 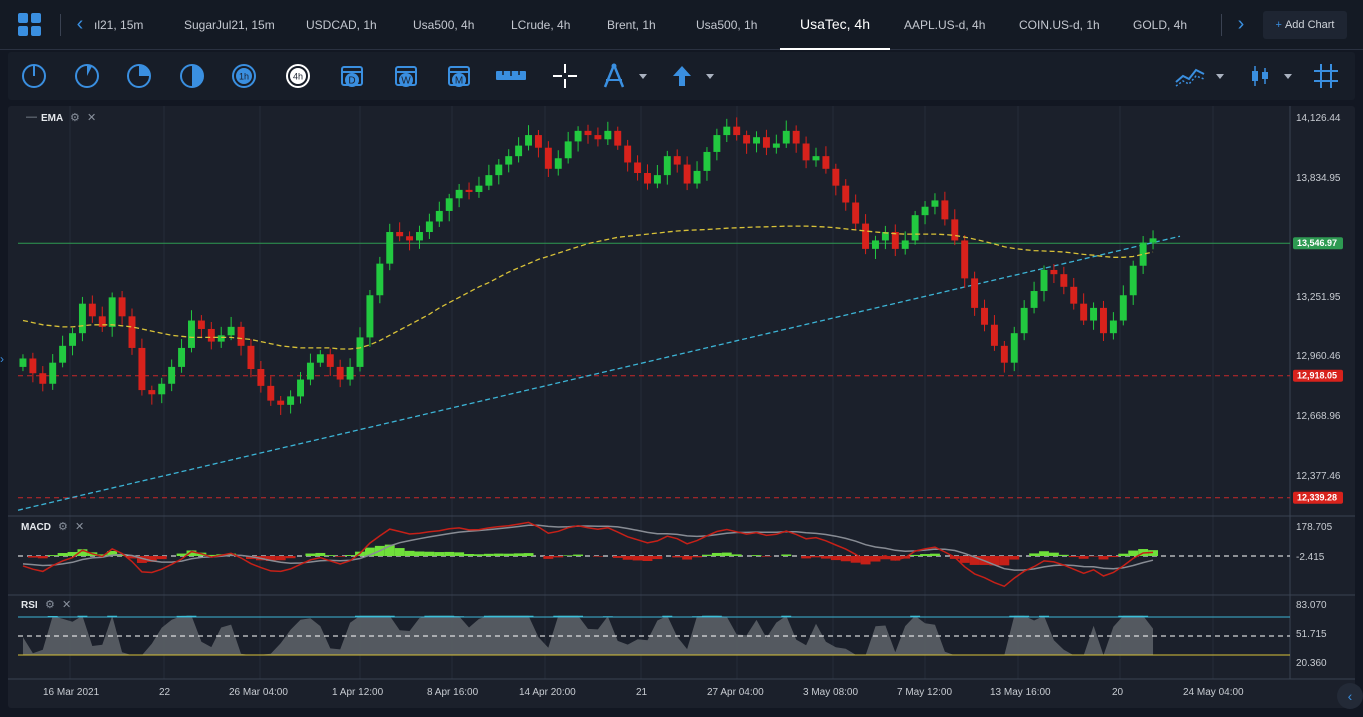 I want to click on tabs-scroll-right-icon: ›, so click(x=1241, y=24).